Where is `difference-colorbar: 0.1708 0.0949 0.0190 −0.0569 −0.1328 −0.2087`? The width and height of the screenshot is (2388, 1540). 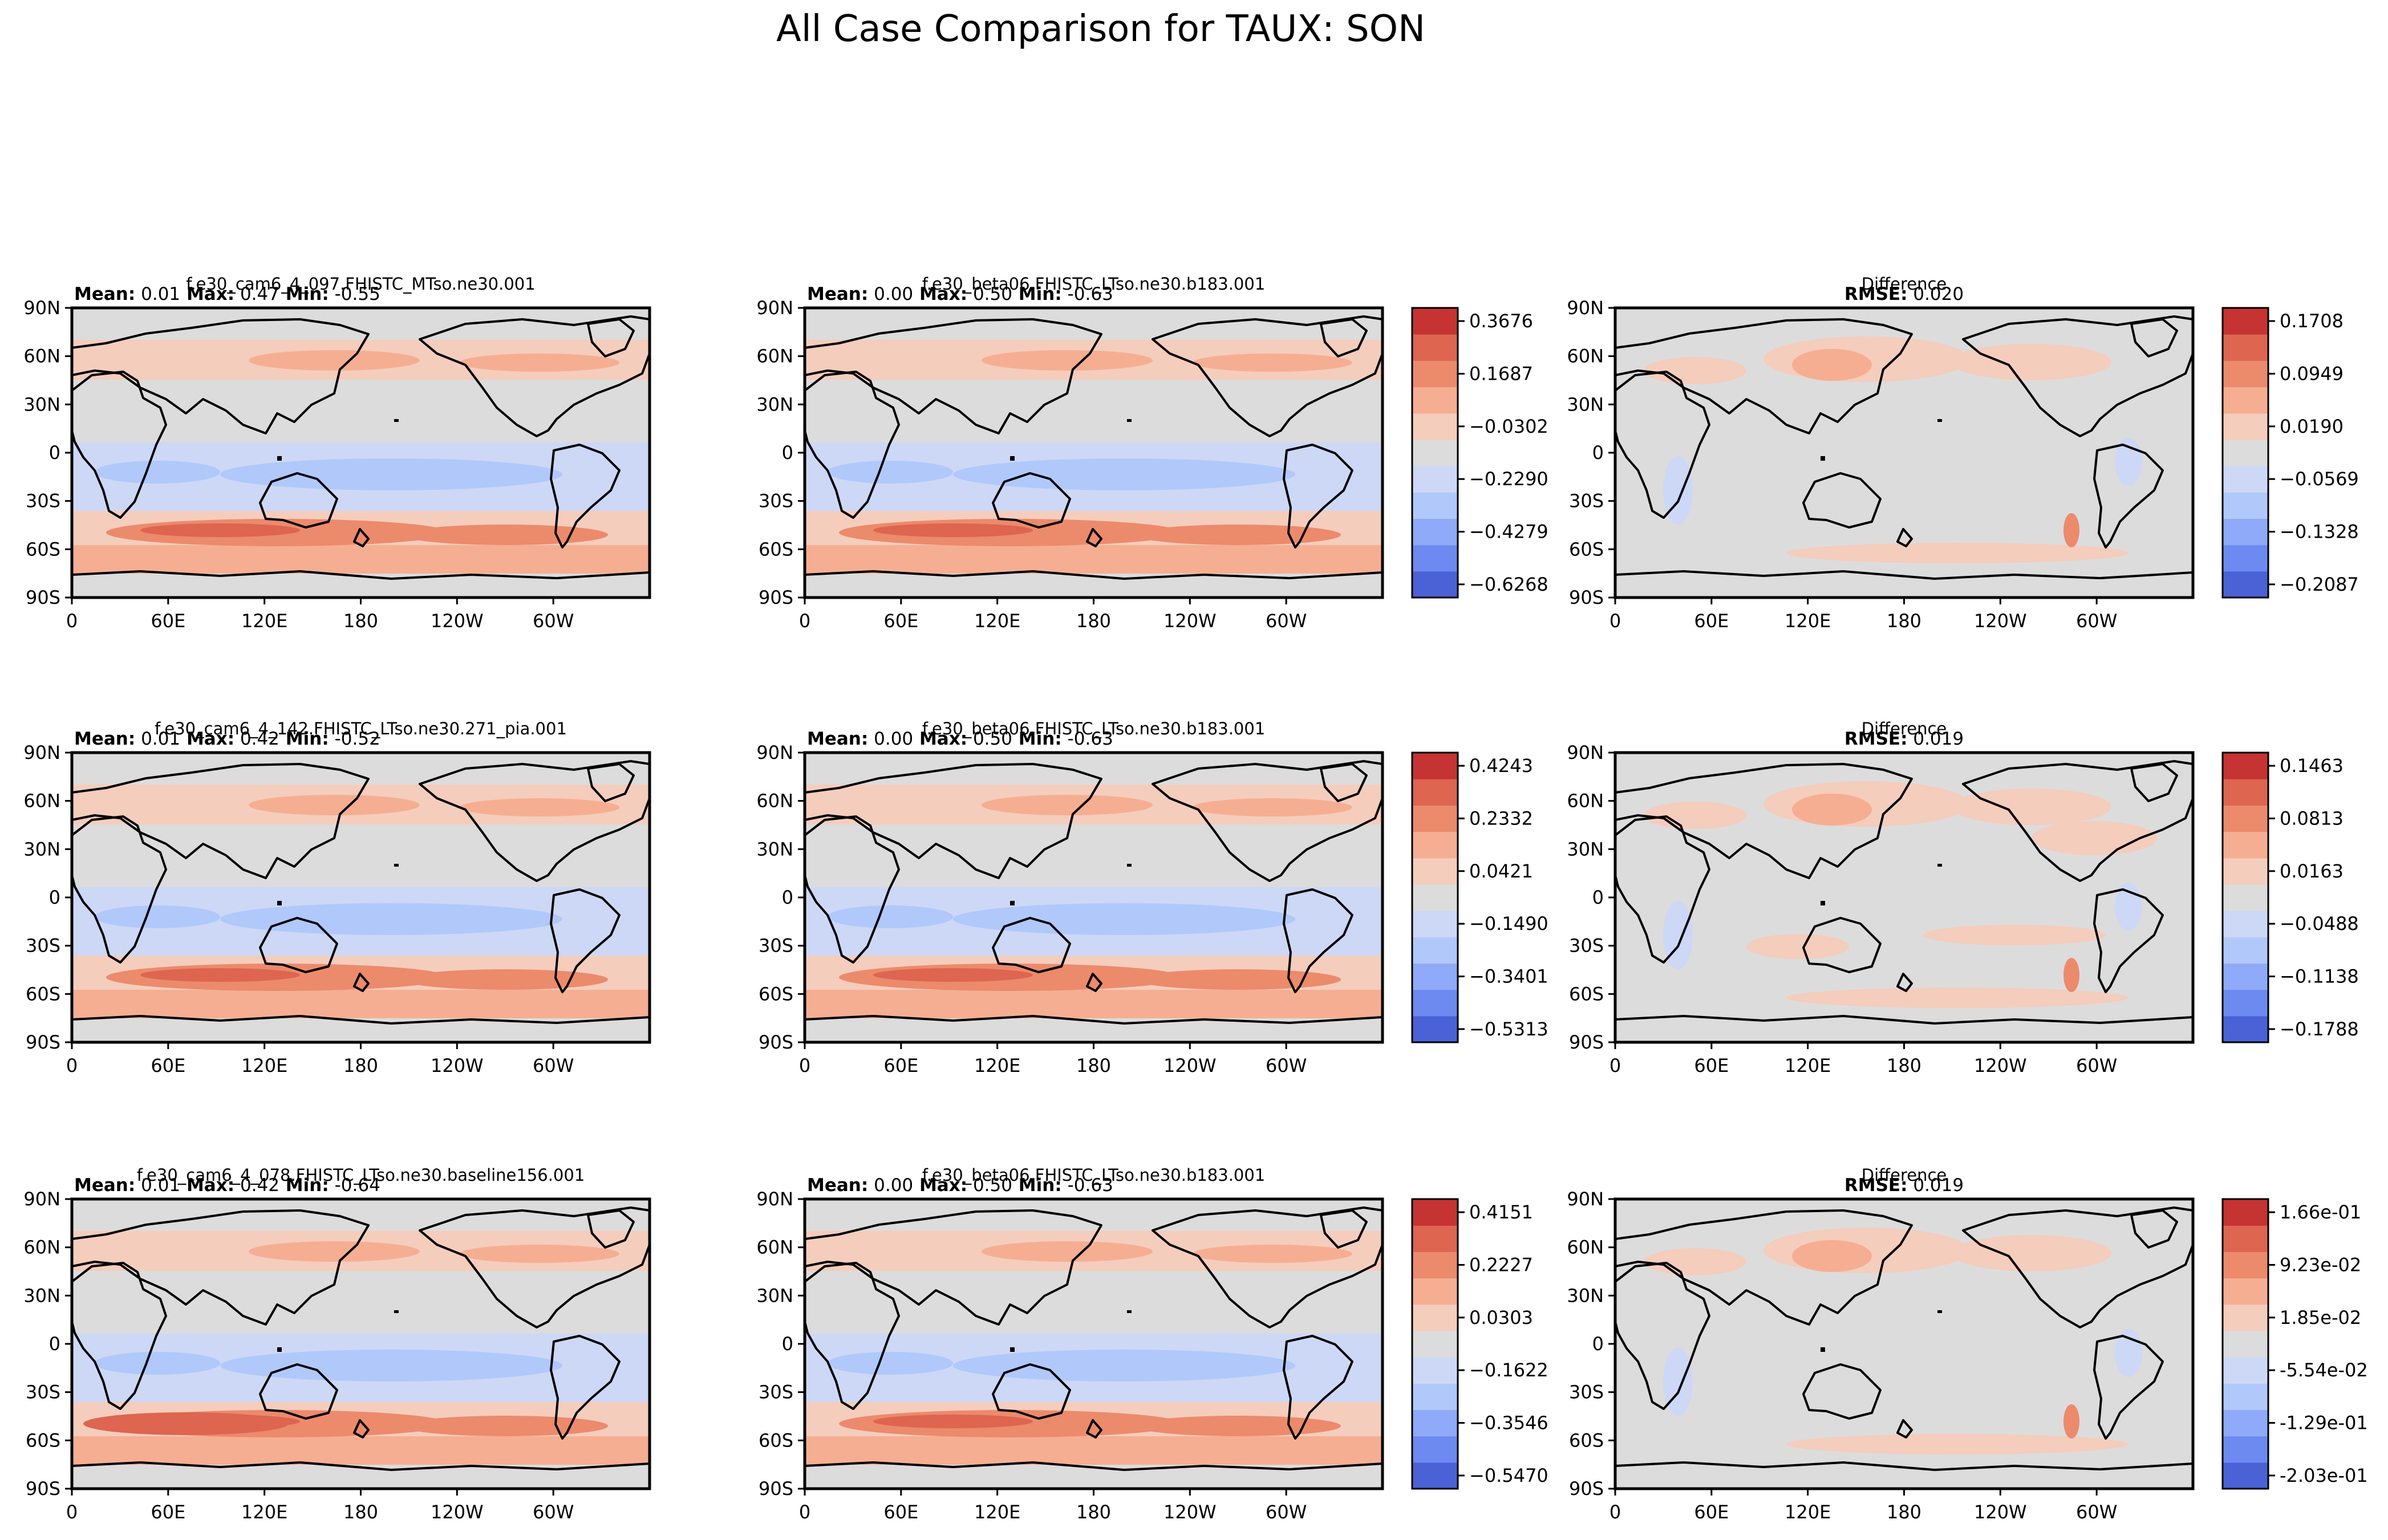 difference-colorbar: 0.1708 0.0949 0.0190 −0.0569 −0.1328 −0.2087 is located at coordinates (2290, 453).